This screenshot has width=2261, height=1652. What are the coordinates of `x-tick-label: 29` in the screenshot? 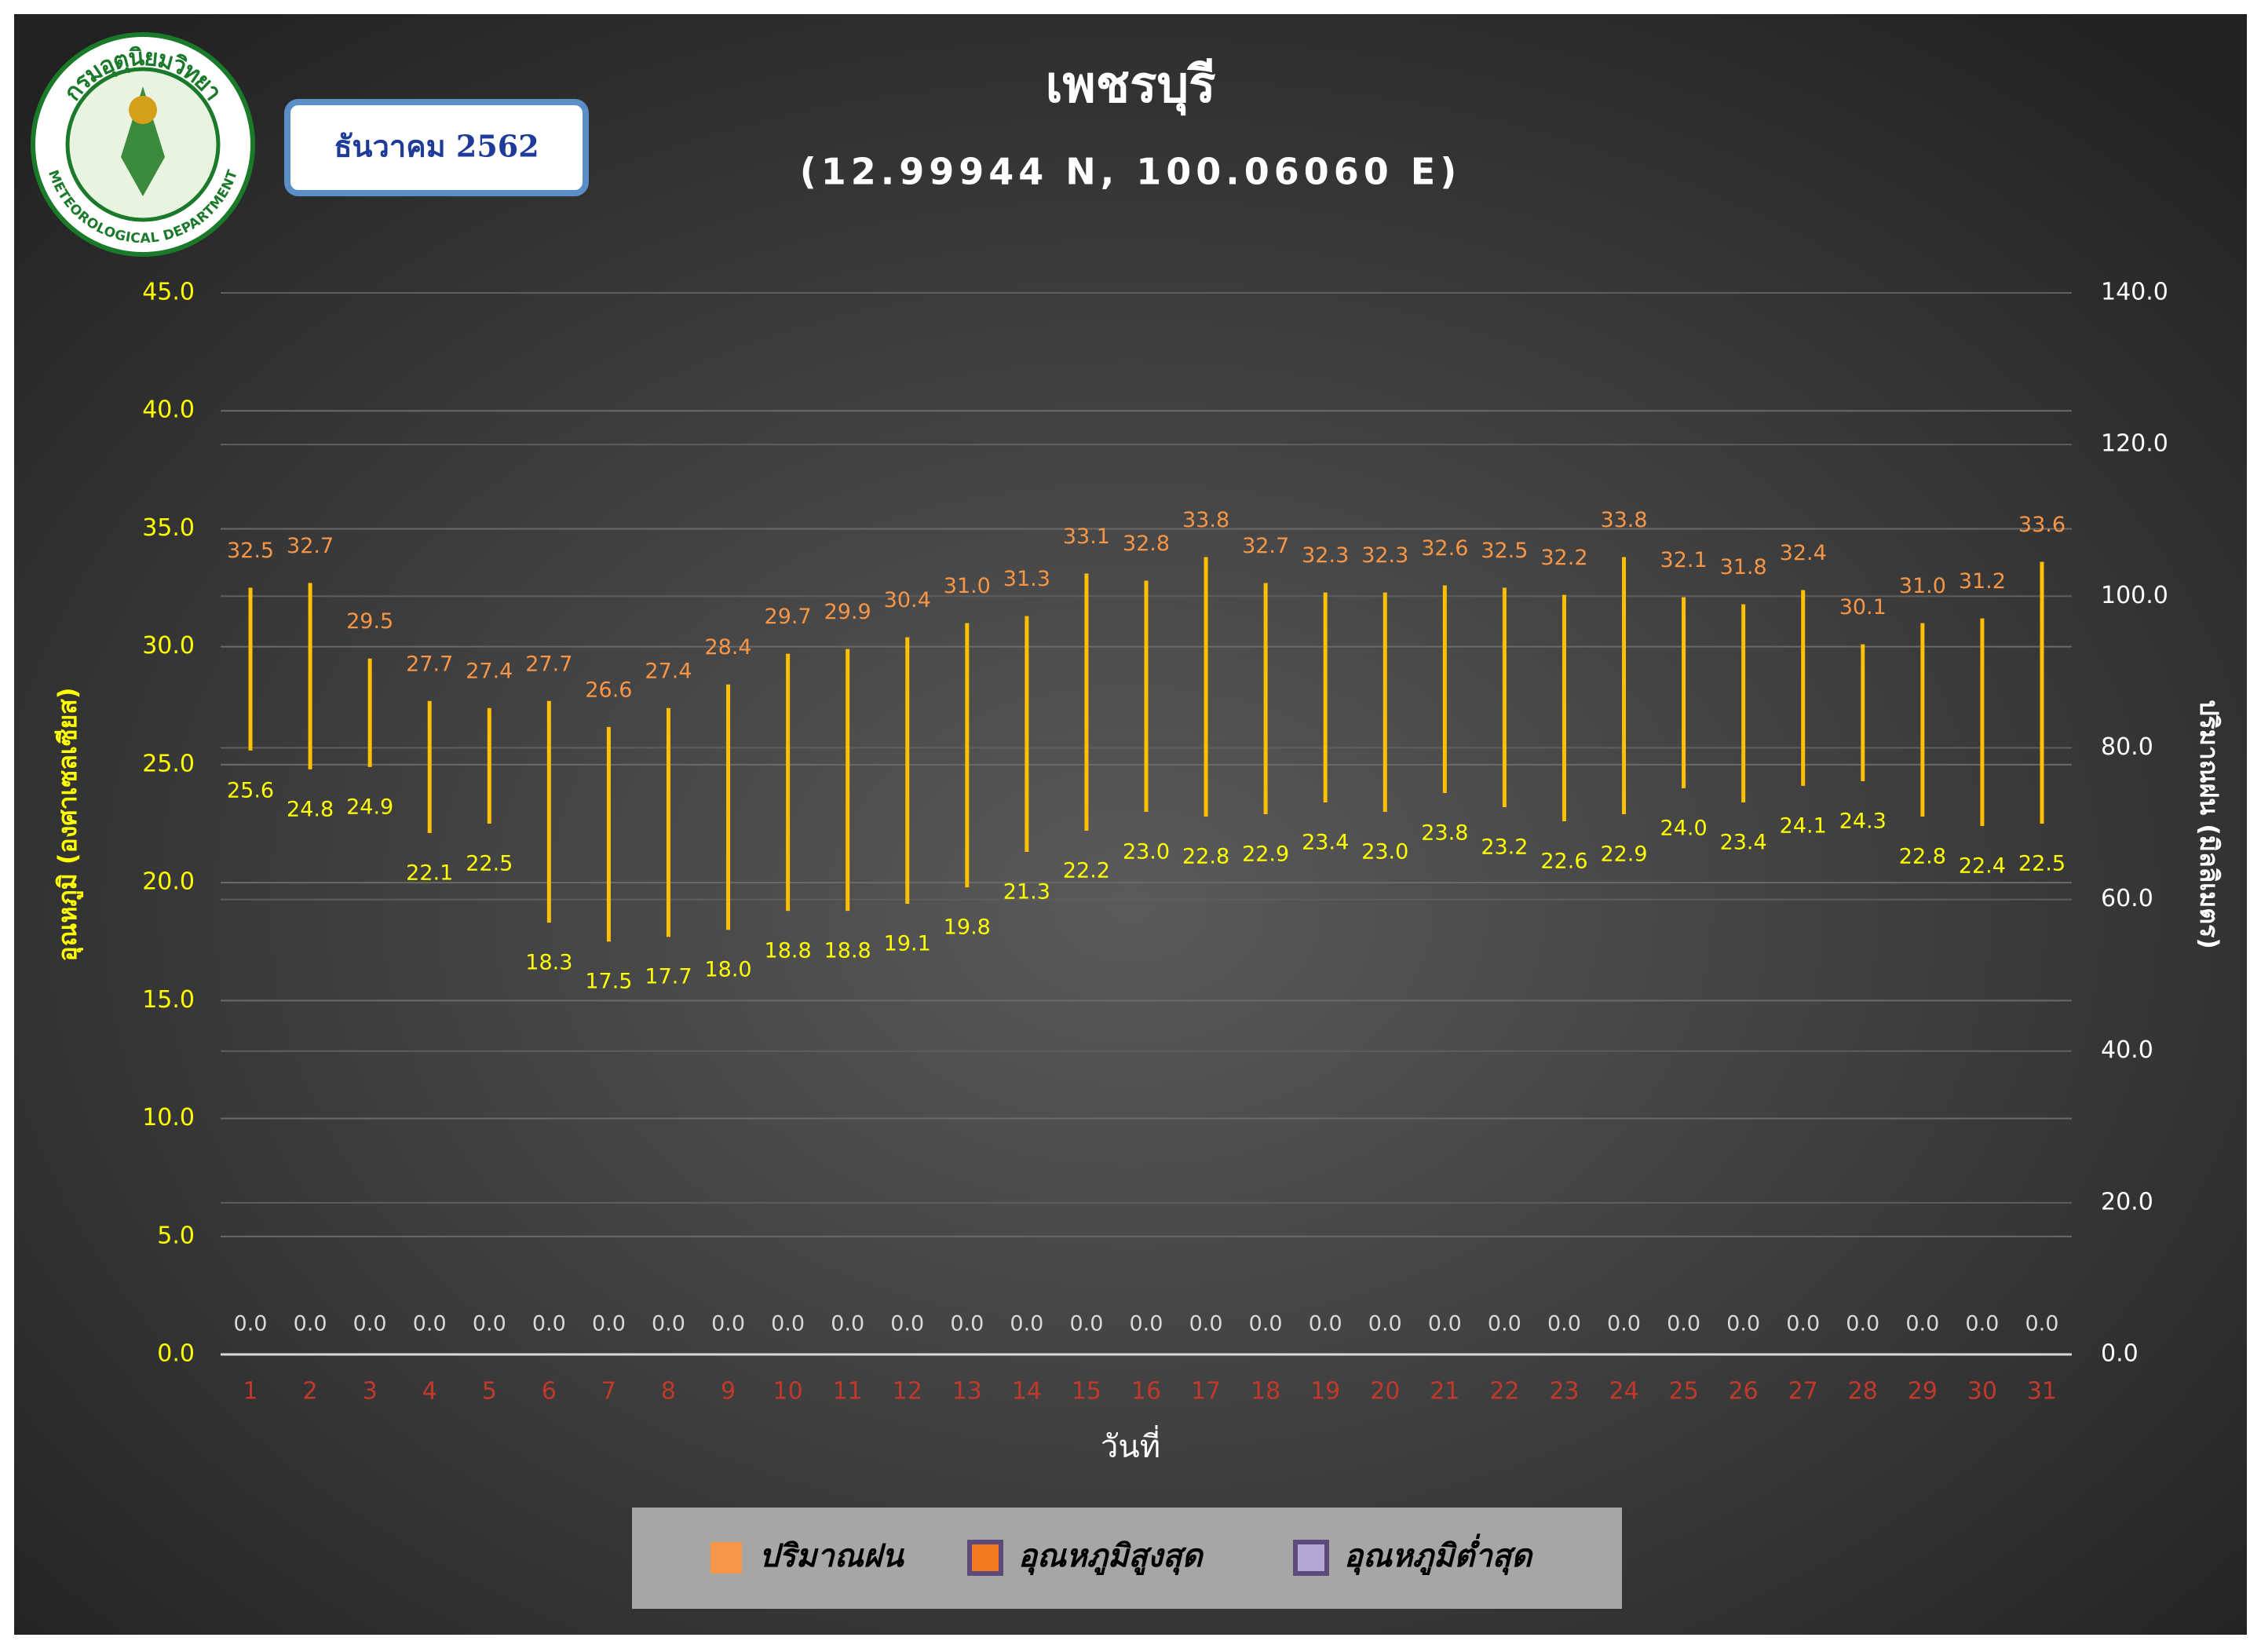 It's located at (1923, 1391).